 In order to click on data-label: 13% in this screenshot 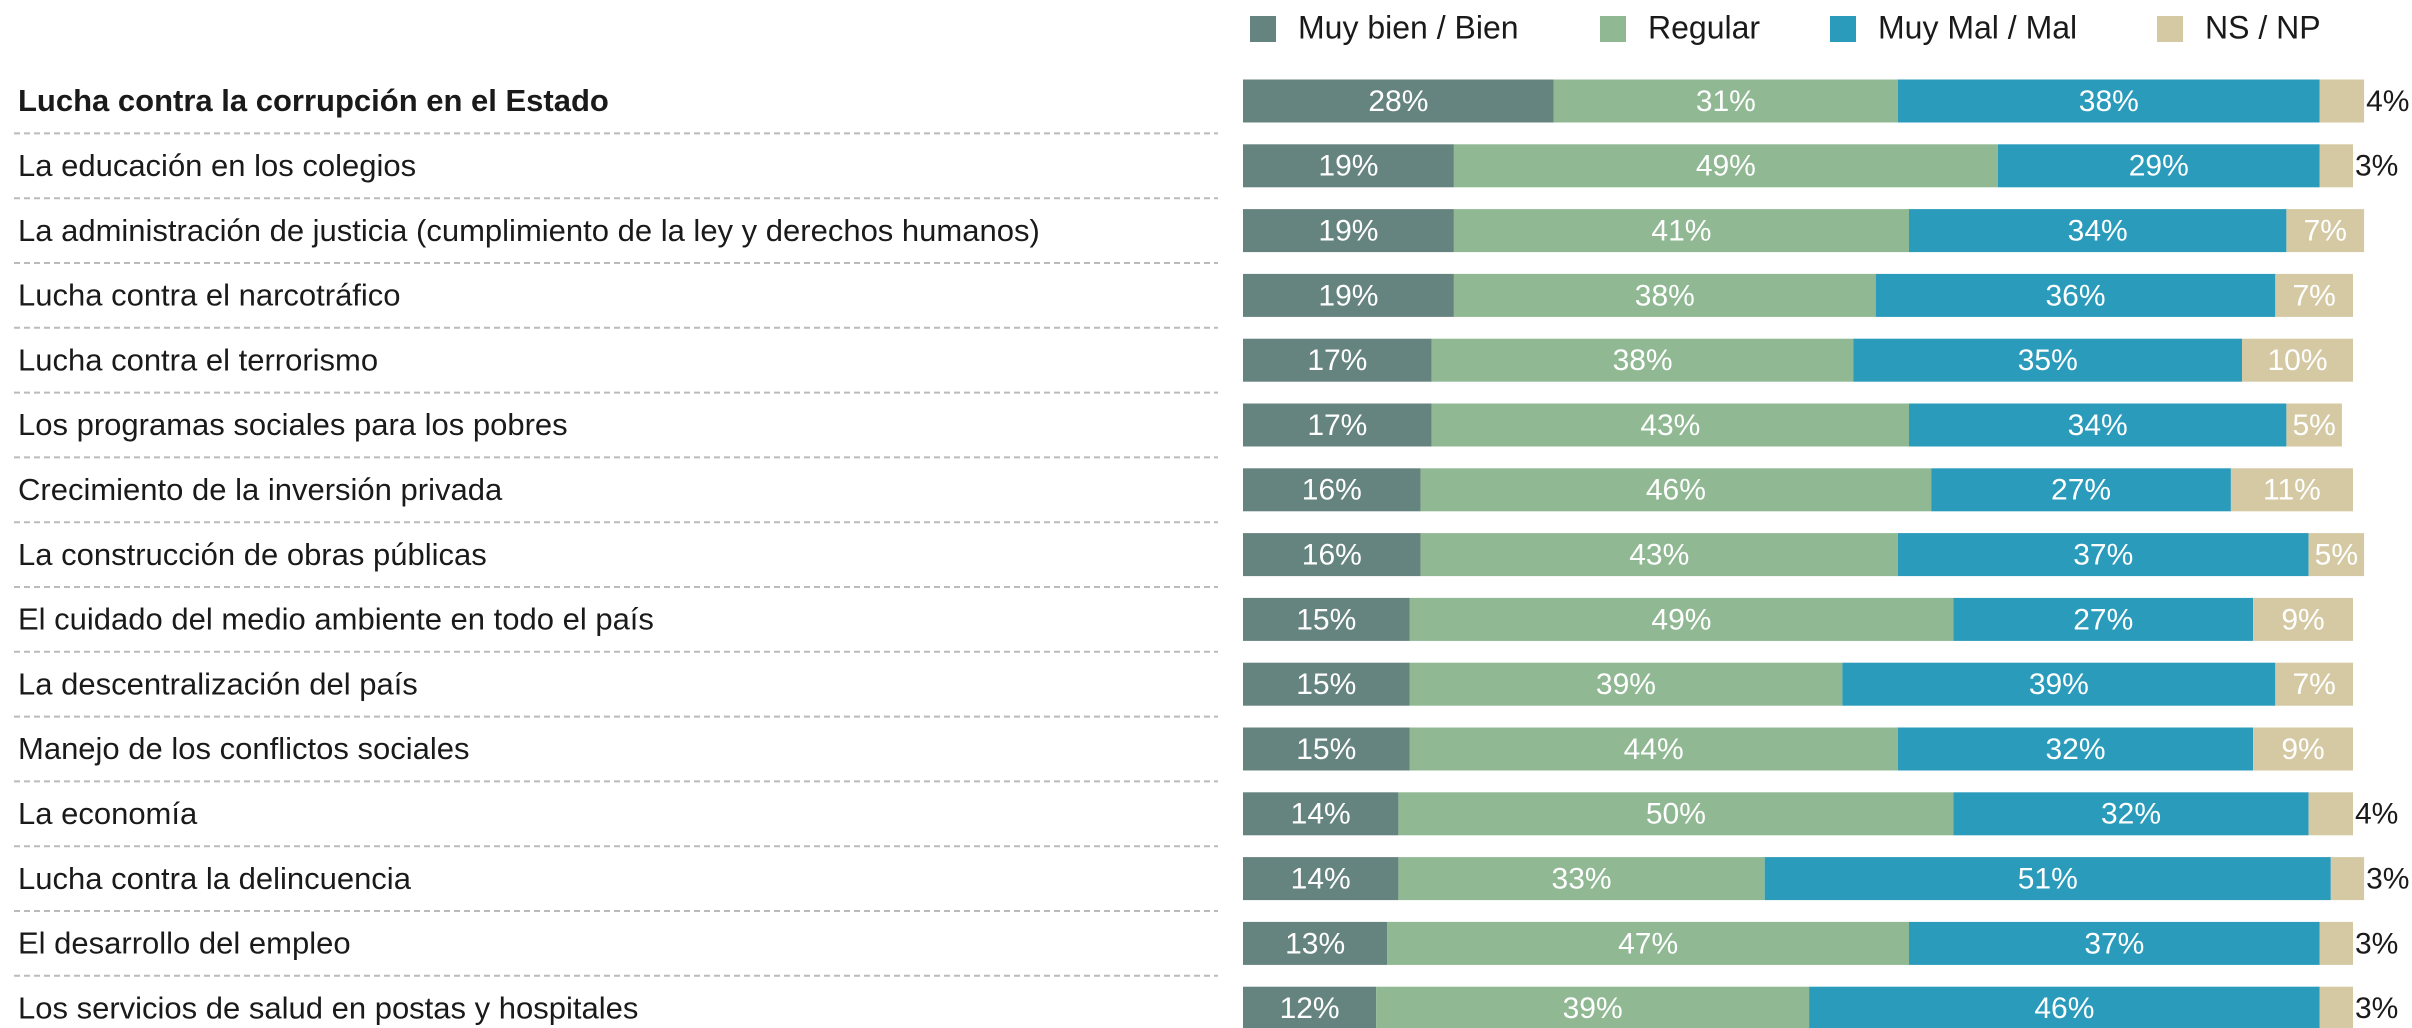, I will do `click(1315, 943)`.